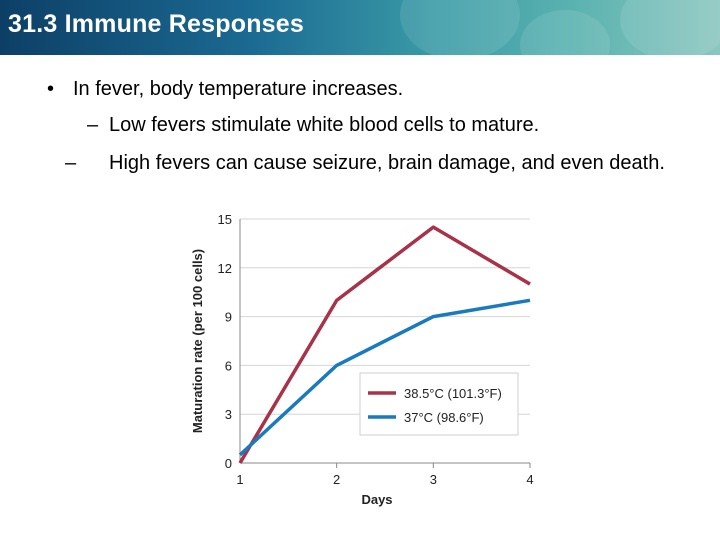 Image resolution: width=720 pixels, height=540 pixels. What do you see at coordinates (336, 479) in the screenshot?
I see `x-tick-label: 2` at bounding box center [336, 479].